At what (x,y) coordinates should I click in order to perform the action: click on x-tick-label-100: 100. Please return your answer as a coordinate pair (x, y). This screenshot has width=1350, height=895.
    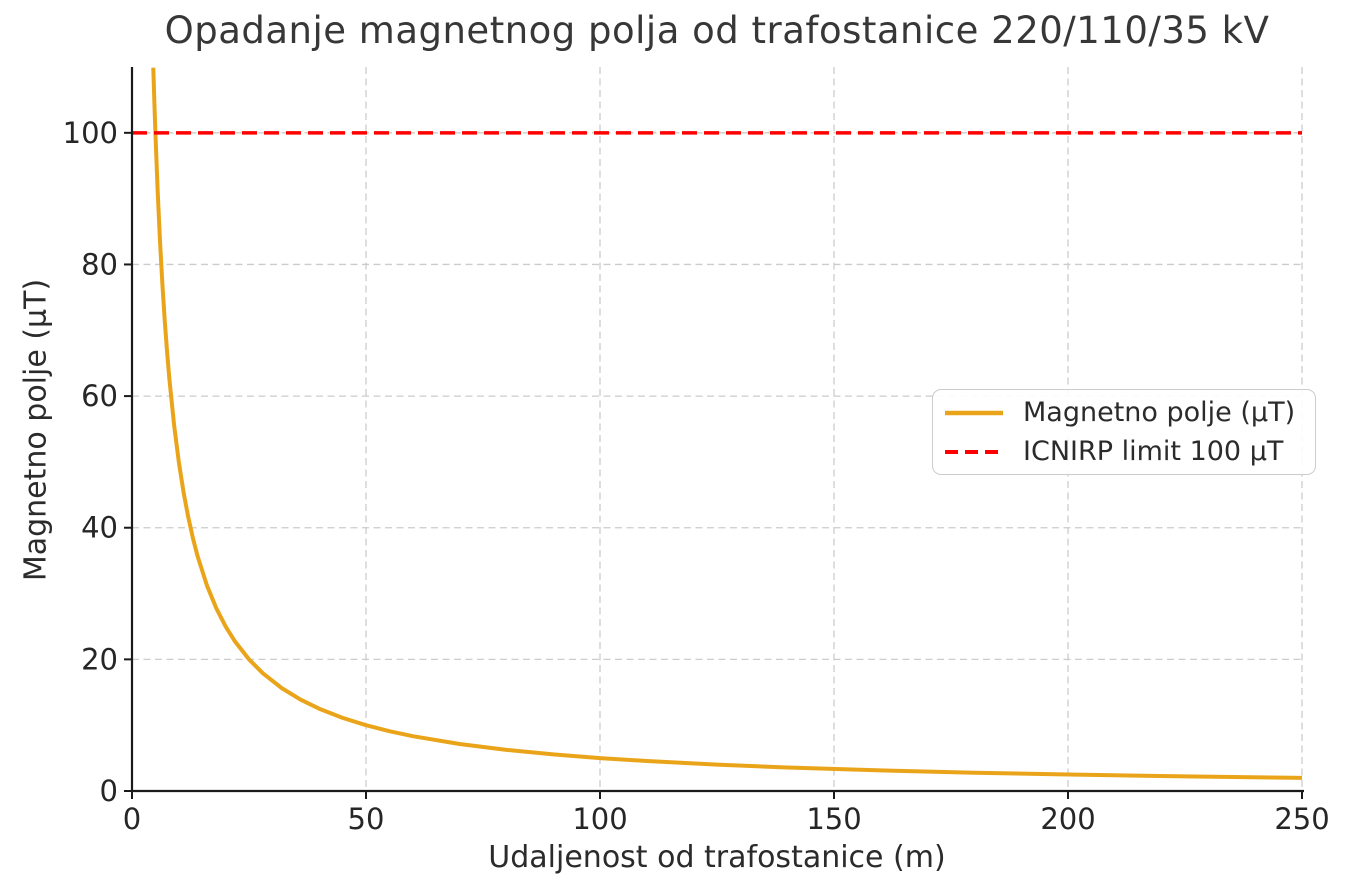
    Looking at the image, I should click on (599, 819).